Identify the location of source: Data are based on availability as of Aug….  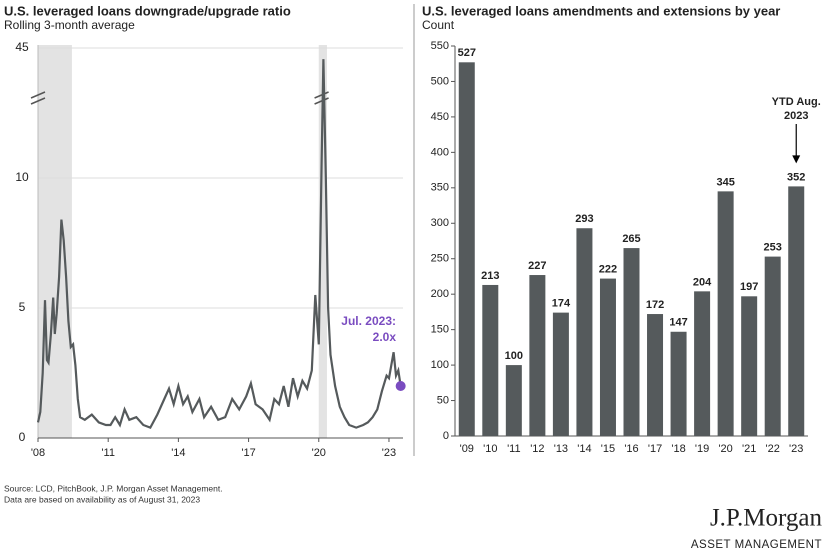
(102, 499).